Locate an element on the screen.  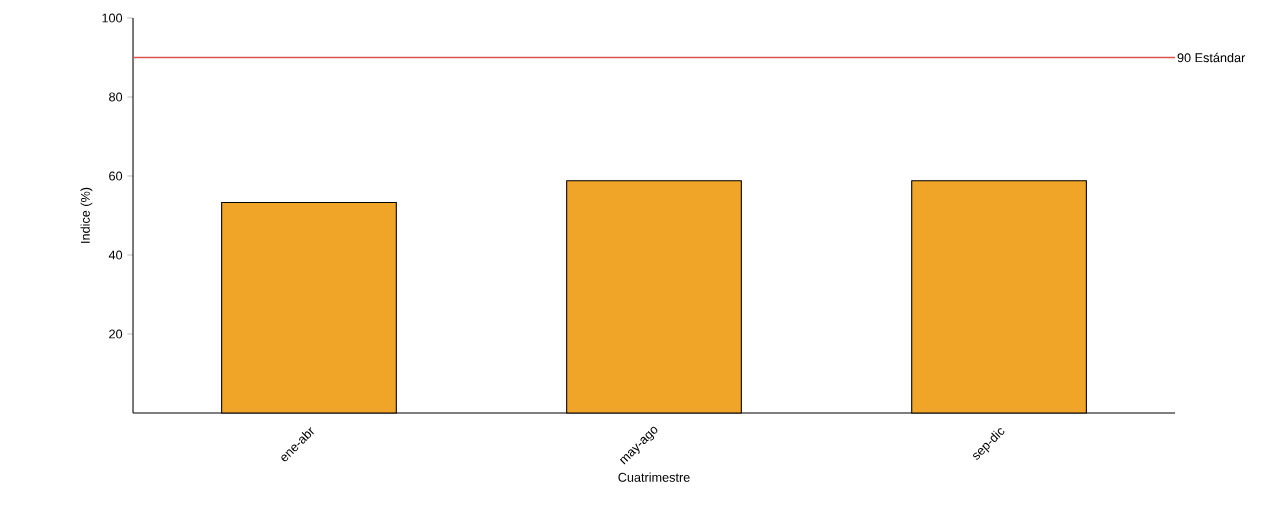
y-axis-title: Indice (%) is located at coordinates (86, 215).